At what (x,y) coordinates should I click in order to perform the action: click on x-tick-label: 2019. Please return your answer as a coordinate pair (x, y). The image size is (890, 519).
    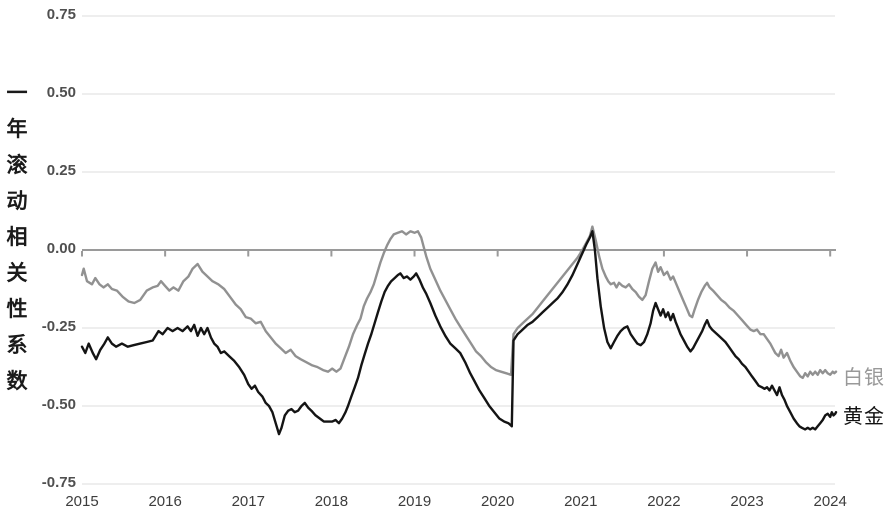
    Looking at the image, I should click on (414, 501).